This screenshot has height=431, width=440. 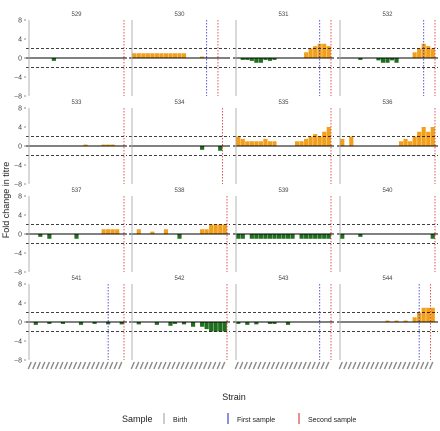 I want to click on panel: 534, so click(x=179, y=142).